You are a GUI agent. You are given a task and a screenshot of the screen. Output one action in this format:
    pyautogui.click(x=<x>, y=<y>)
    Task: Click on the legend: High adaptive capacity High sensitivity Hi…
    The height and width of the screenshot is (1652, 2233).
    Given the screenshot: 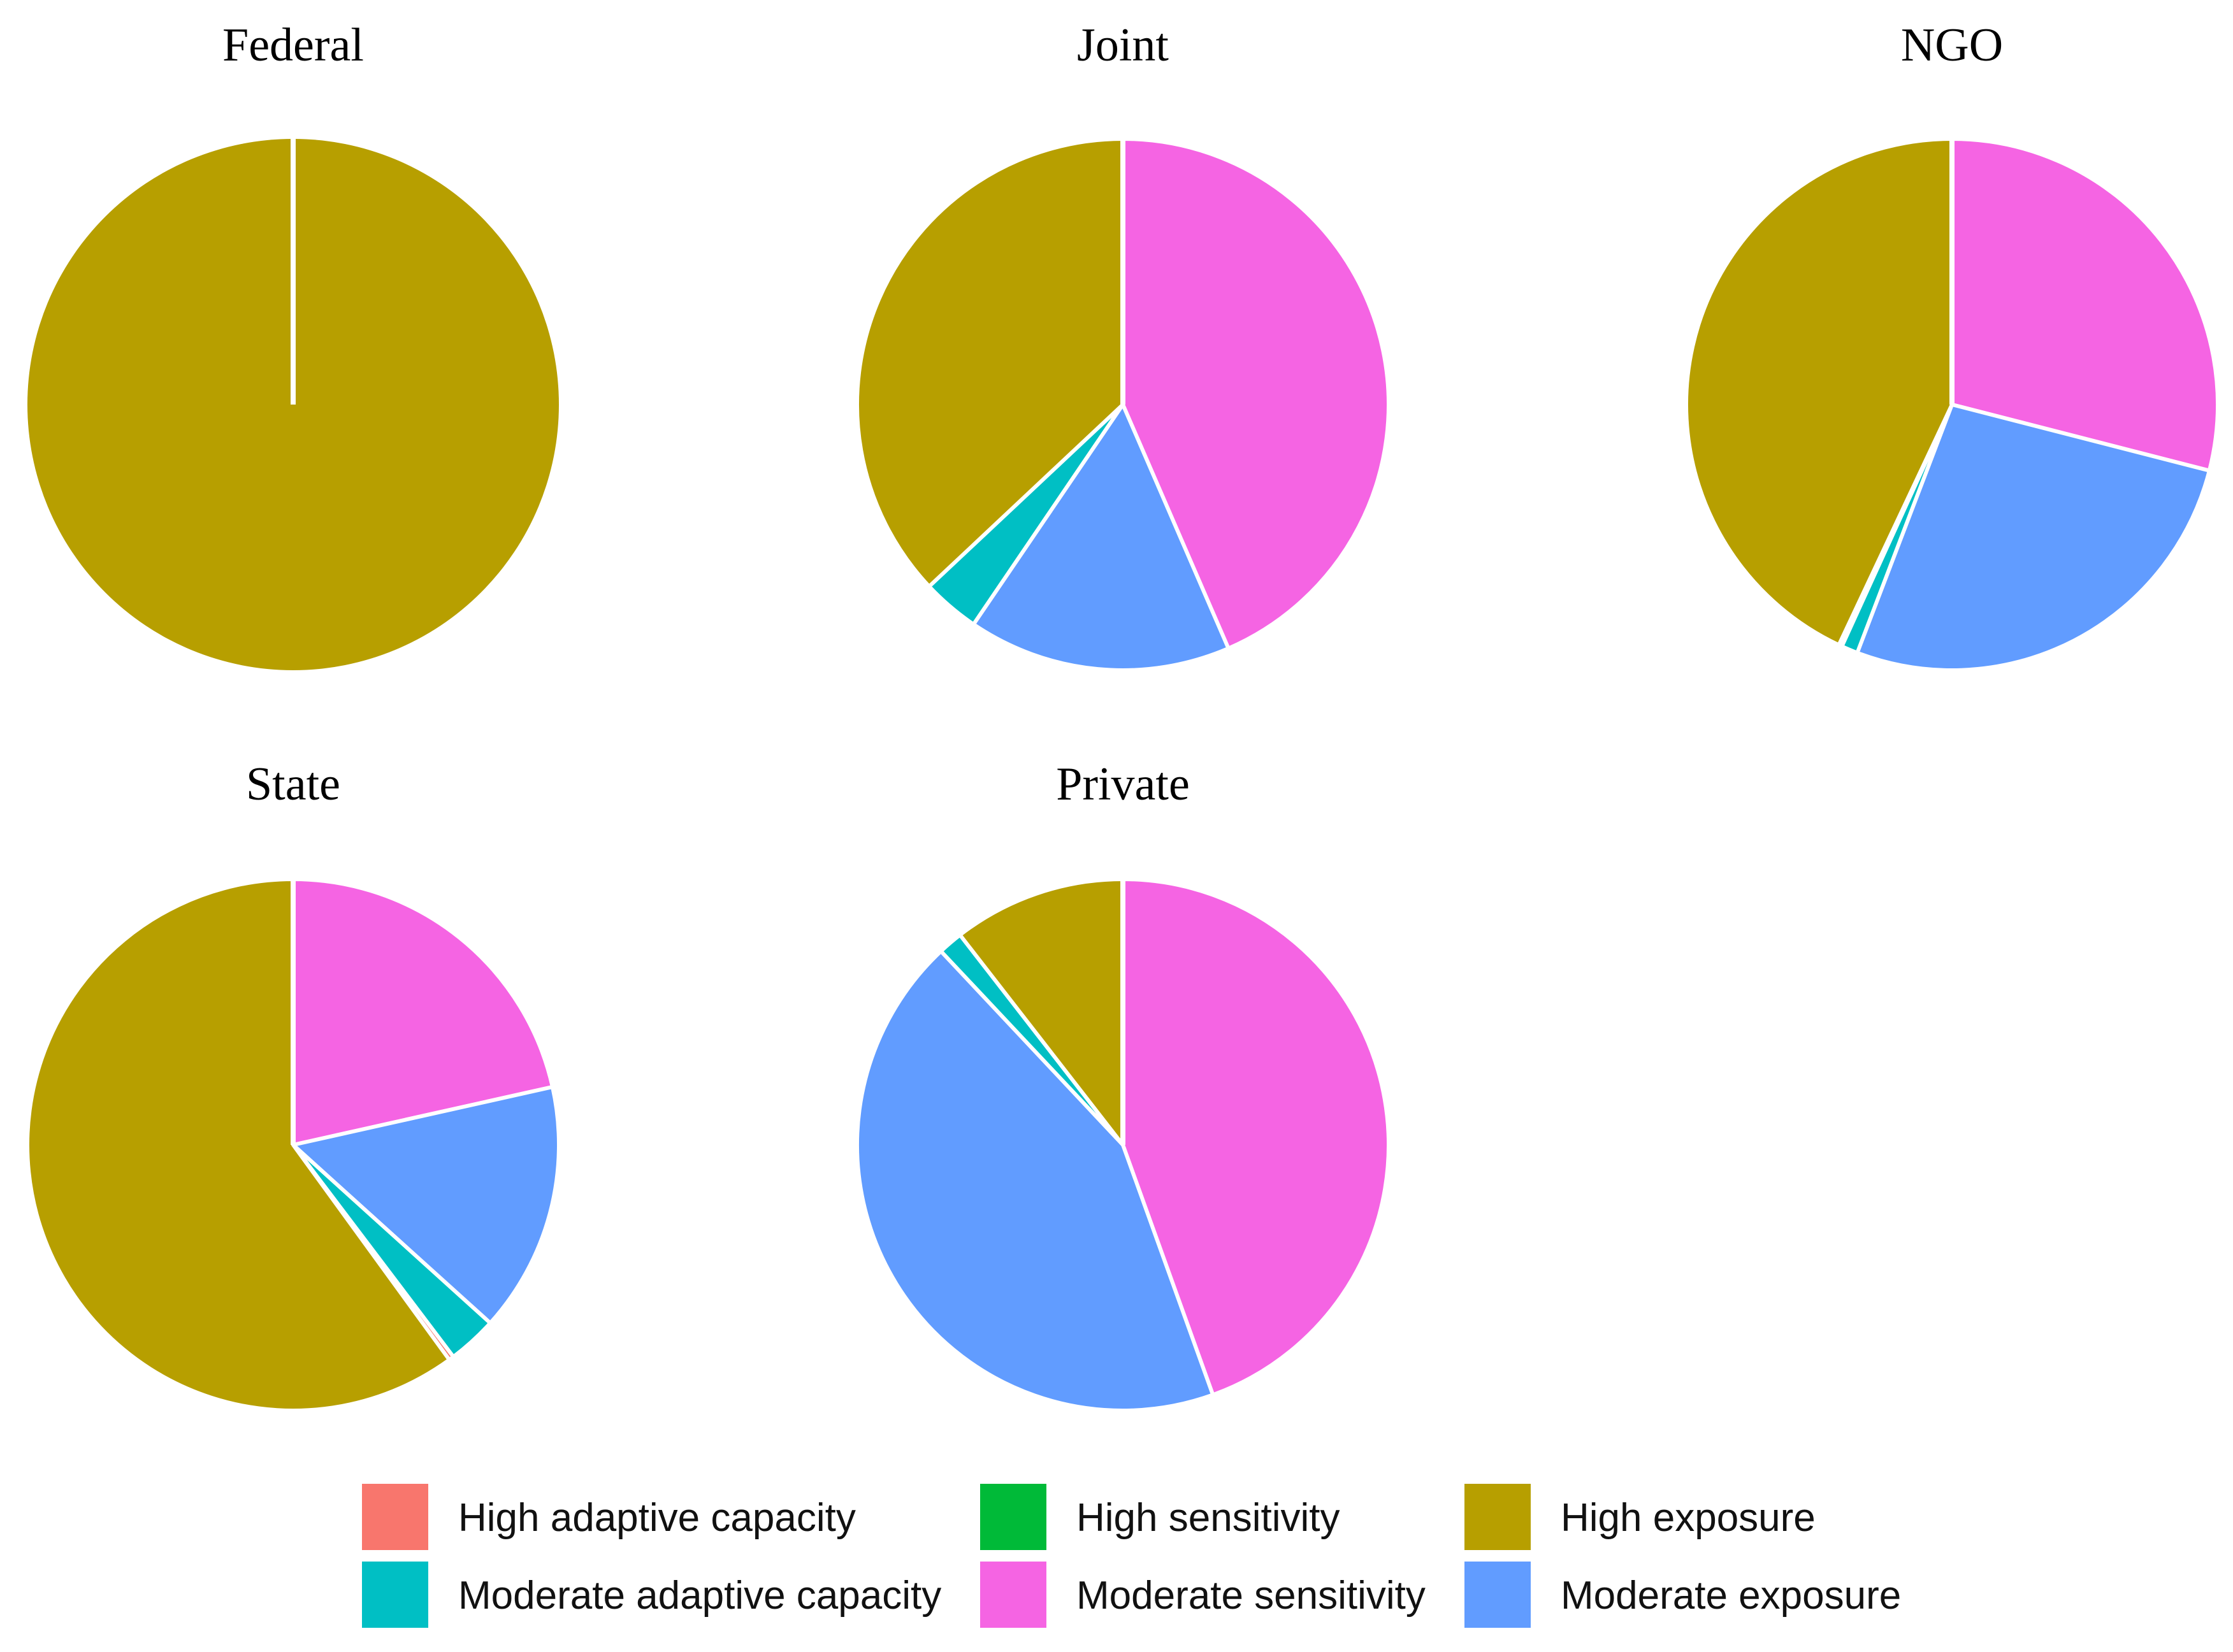 What is the action you would take?
    pyautogui.click(x=1131, y=1556)
    